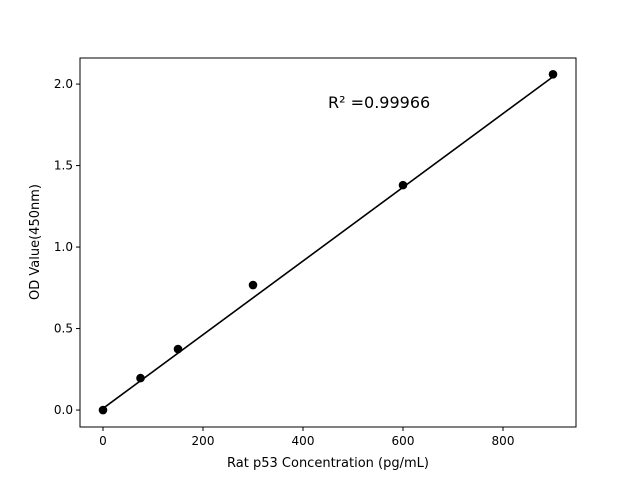 The height and width of the screenshot is (484, 640). I want to click on y-tick-label: 1.5, so click(63, 166).